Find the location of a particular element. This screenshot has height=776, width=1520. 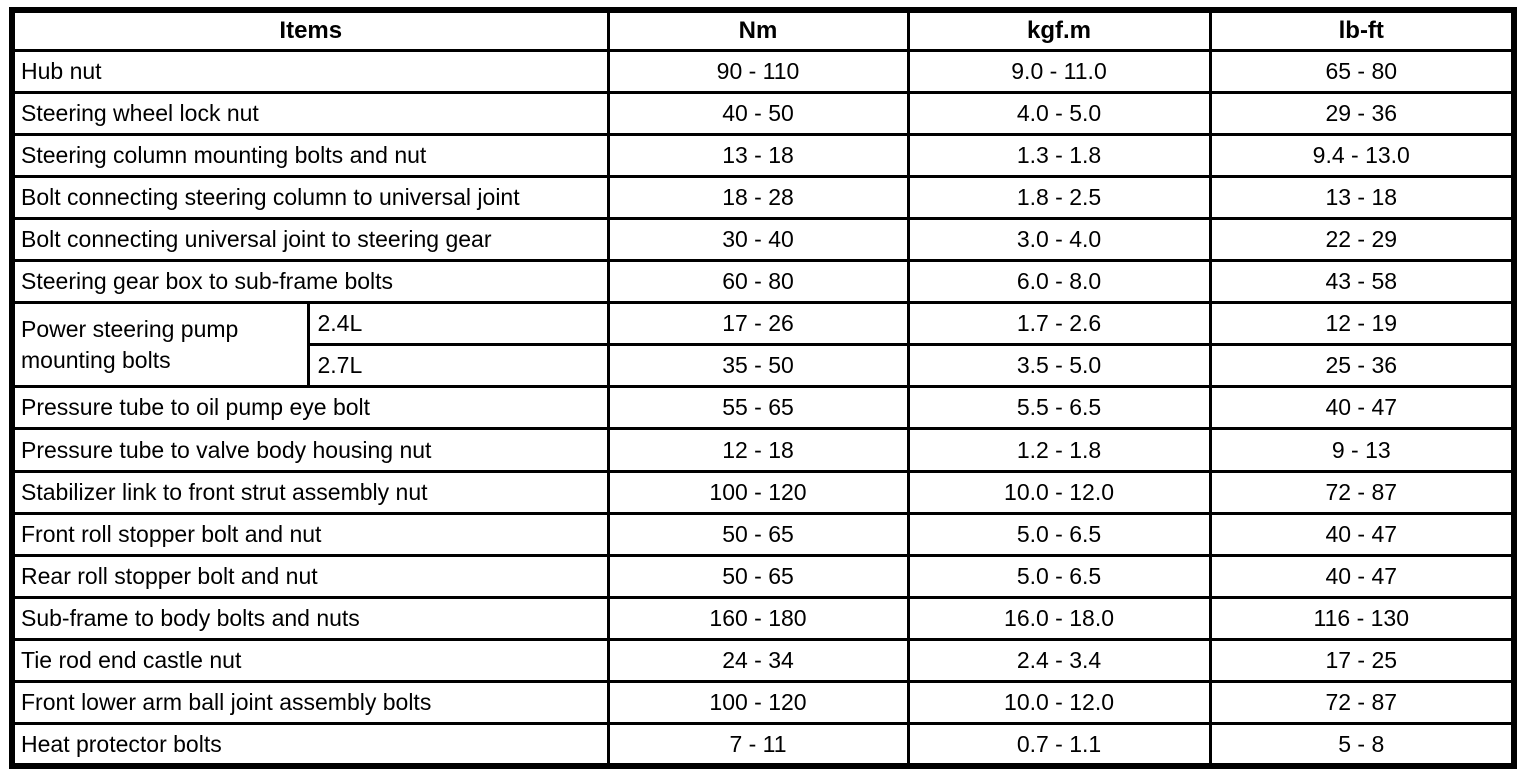

kgfm-cell: 4.0 - 5.0 is located at coordinates (1059, 113).